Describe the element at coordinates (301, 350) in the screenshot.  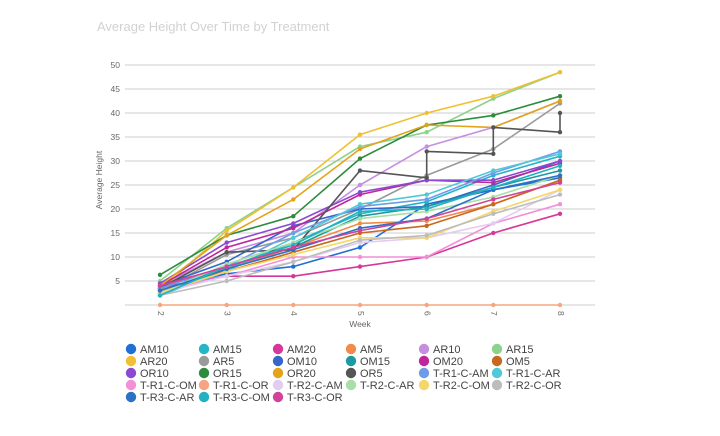
I see `legend-label: AM20` at that location.